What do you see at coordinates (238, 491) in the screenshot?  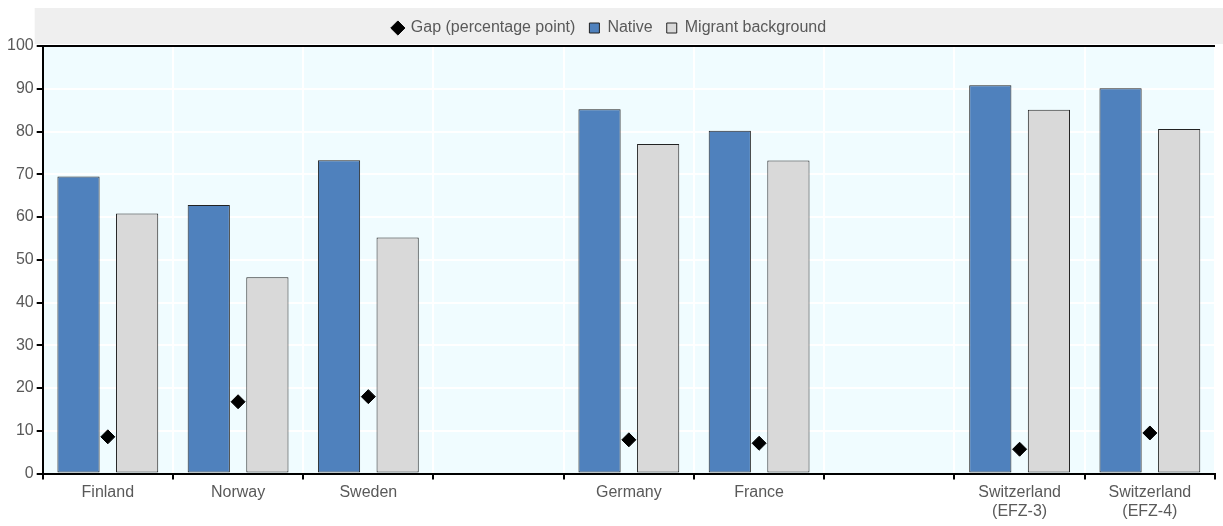 I see `x-tick-label: Norway` at bounding box center [238, 491].